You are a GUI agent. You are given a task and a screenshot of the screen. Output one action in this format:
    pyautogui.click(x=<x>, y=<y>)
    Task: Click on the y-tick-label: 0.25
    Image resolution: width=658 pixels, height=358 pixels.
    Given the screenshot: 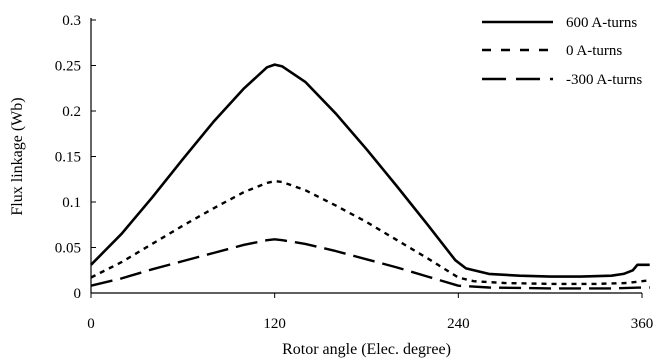 What is the action you would take?
    pyautogui.click(x=68, y=67)
    